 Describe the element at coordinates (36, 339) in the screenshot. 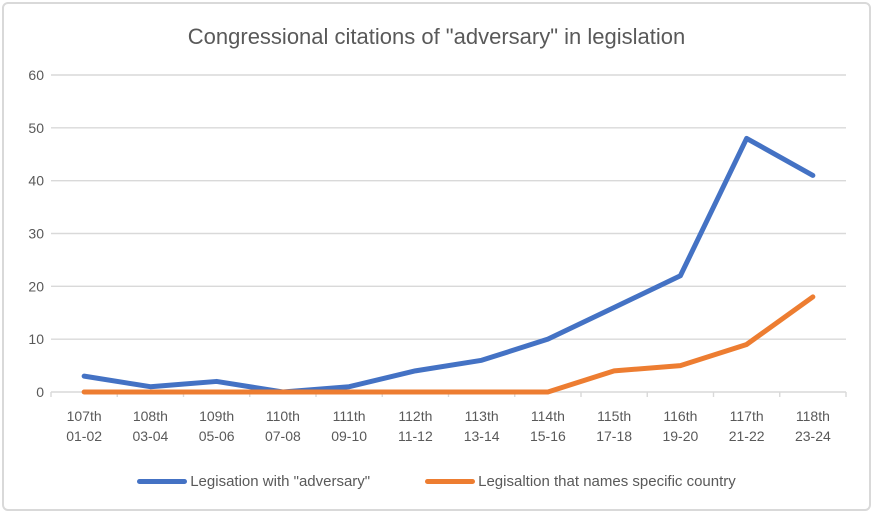

I see `y-axis-tick-label: 10` at that location.